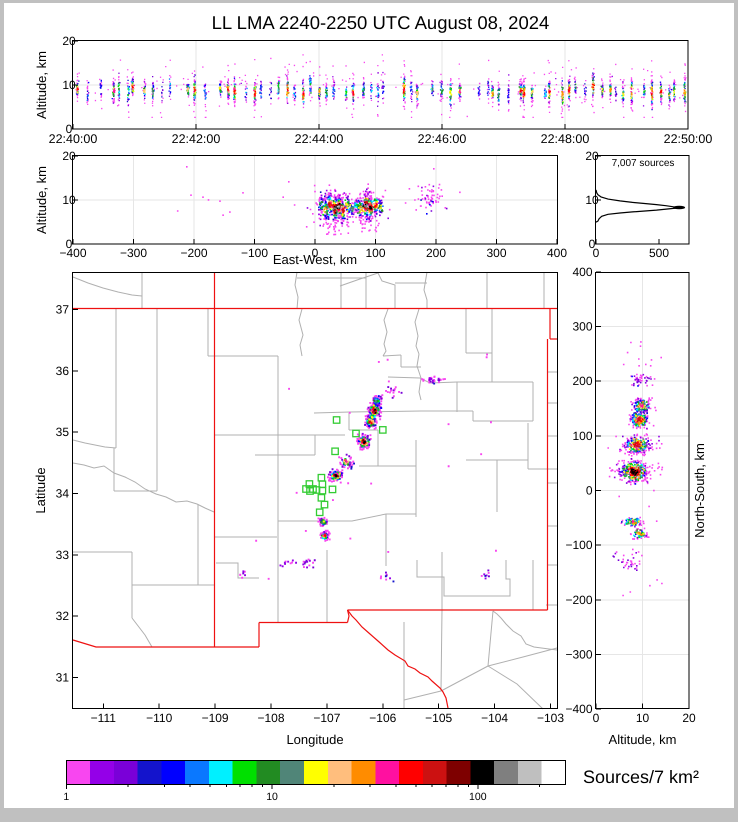 The image size is (738, 822). Describe the element at coordinates (641, 777) in the screenshot. I see `svg-text: Sources/7 km²` at that location.